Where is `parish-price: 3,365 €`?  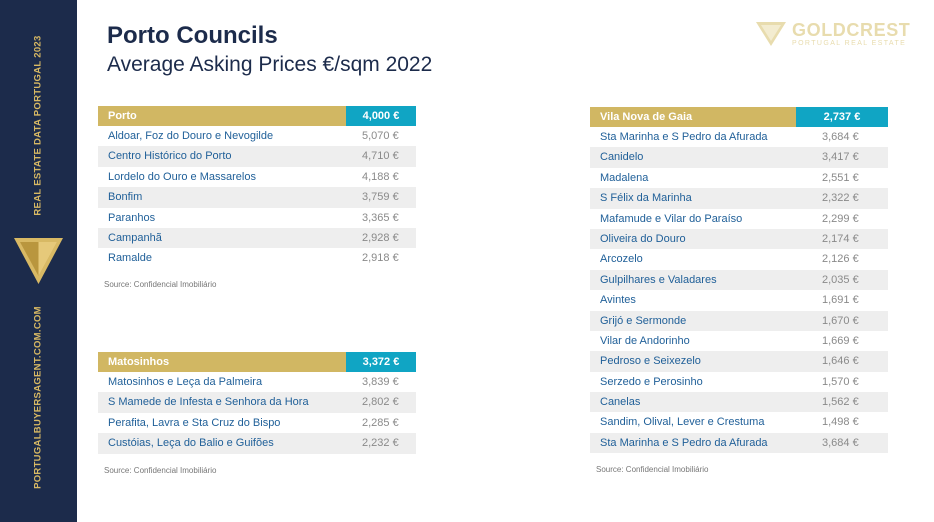
parish-price: 3,365 € is located at coordinates (380, 217).